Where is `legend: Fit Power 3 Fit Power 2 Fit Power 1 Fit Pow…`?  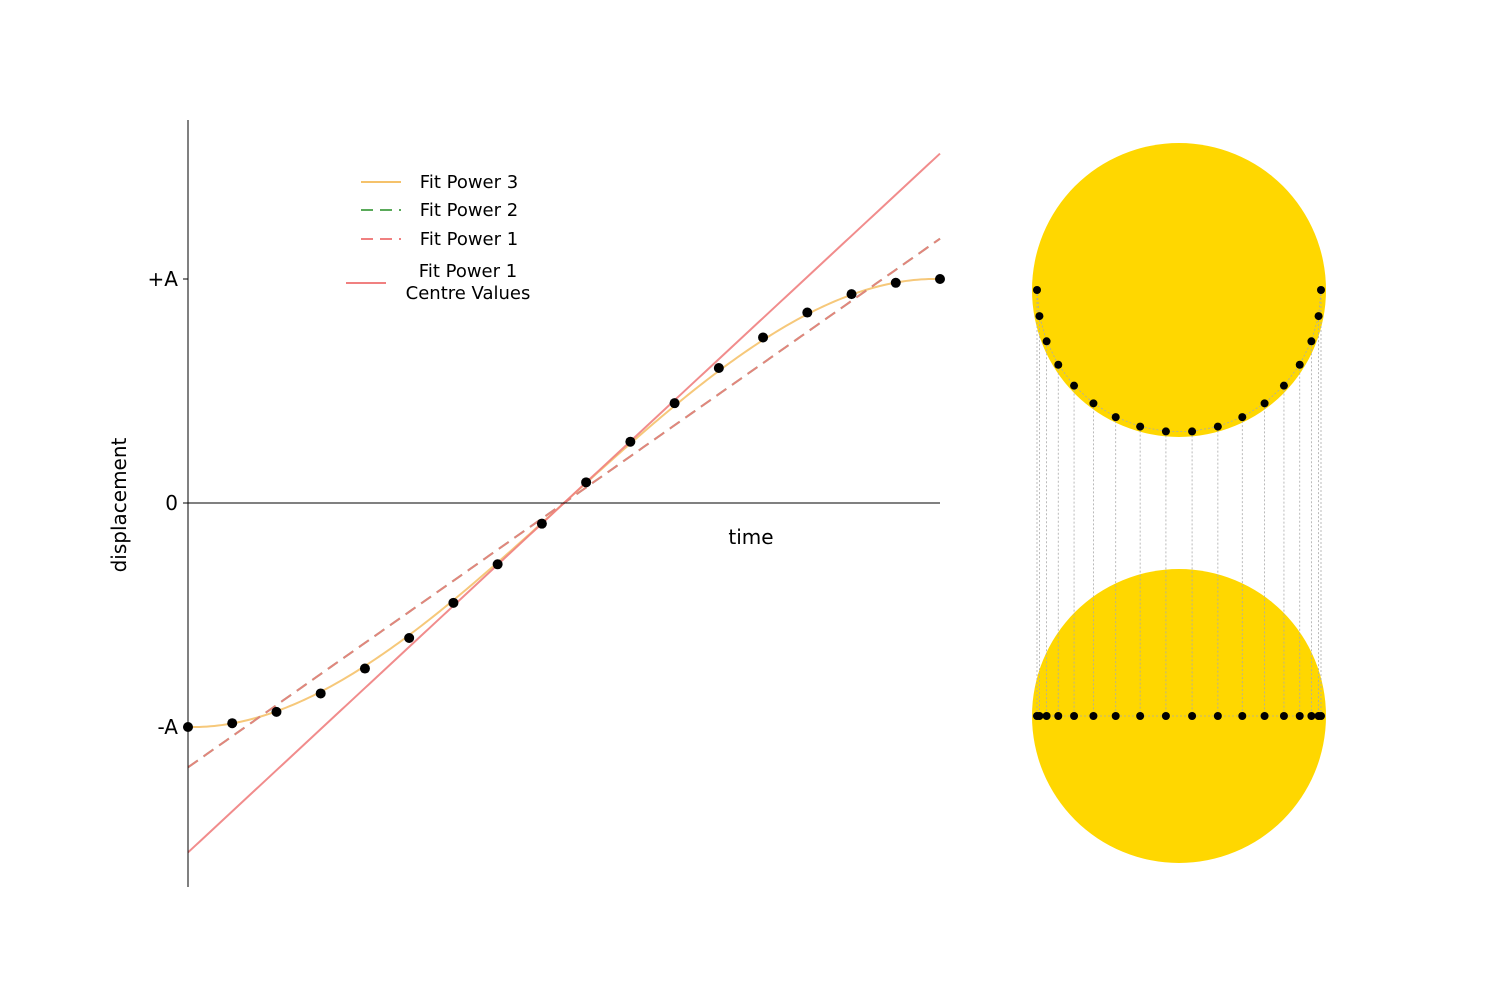 legend: Fit Power 3 Fit Power 2 Fit Power 1 Fit Pow… is located at coordinates (438, 238).